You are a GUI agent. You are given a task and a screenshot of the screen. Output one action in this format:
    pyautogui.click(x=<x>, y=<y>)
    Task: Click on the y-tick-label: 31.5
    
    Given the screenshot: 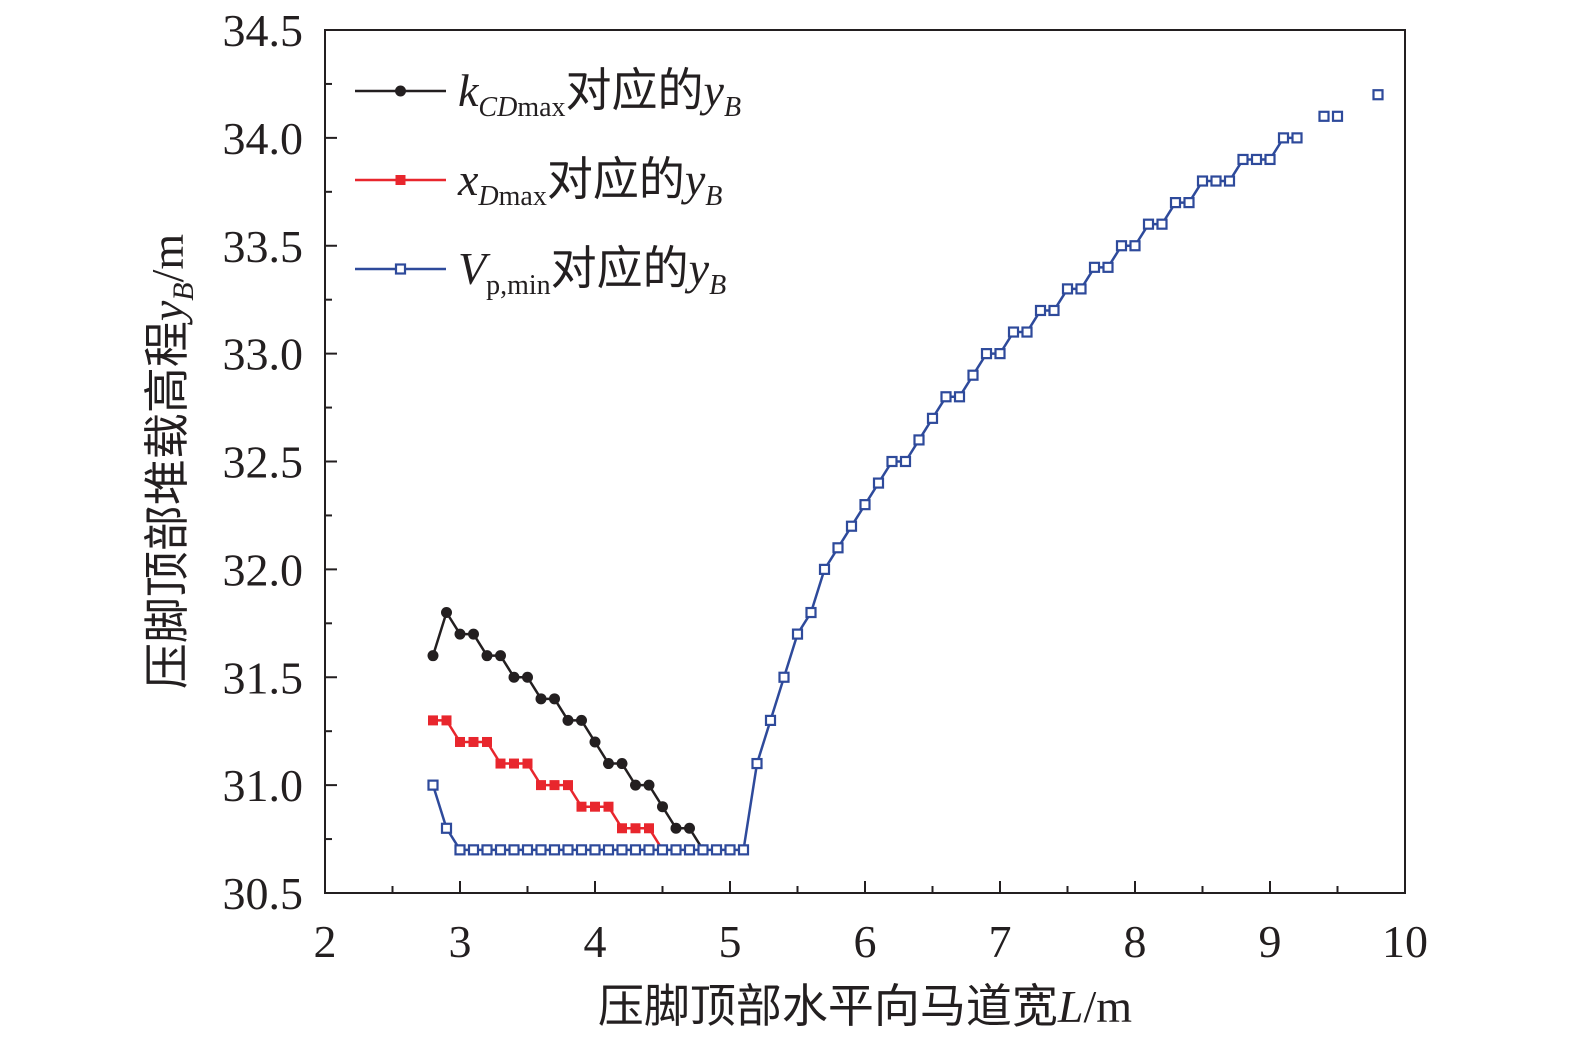 What is the action you would take?
    pyautogui.click(x=263, y=677)
    